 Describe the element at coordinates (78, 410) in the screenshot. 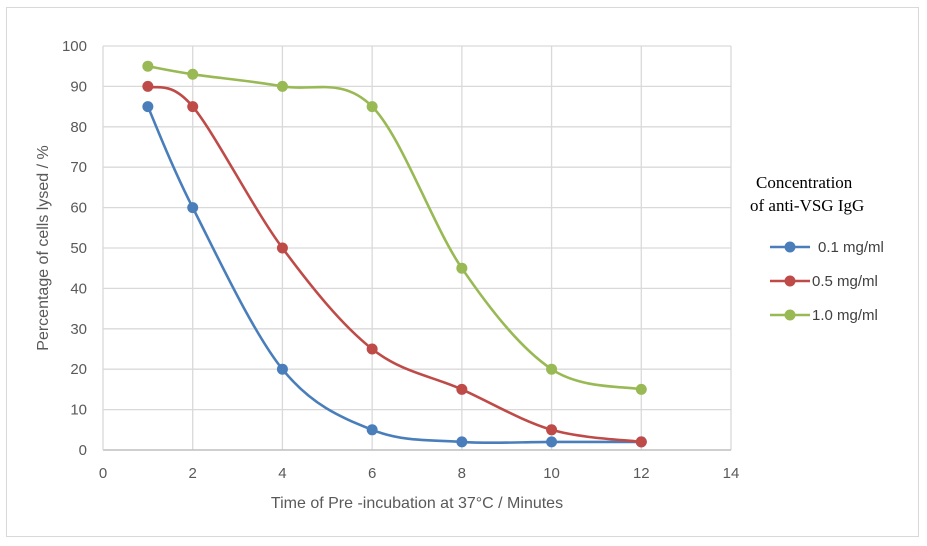

I see `y-tick-label: 10` at that location.